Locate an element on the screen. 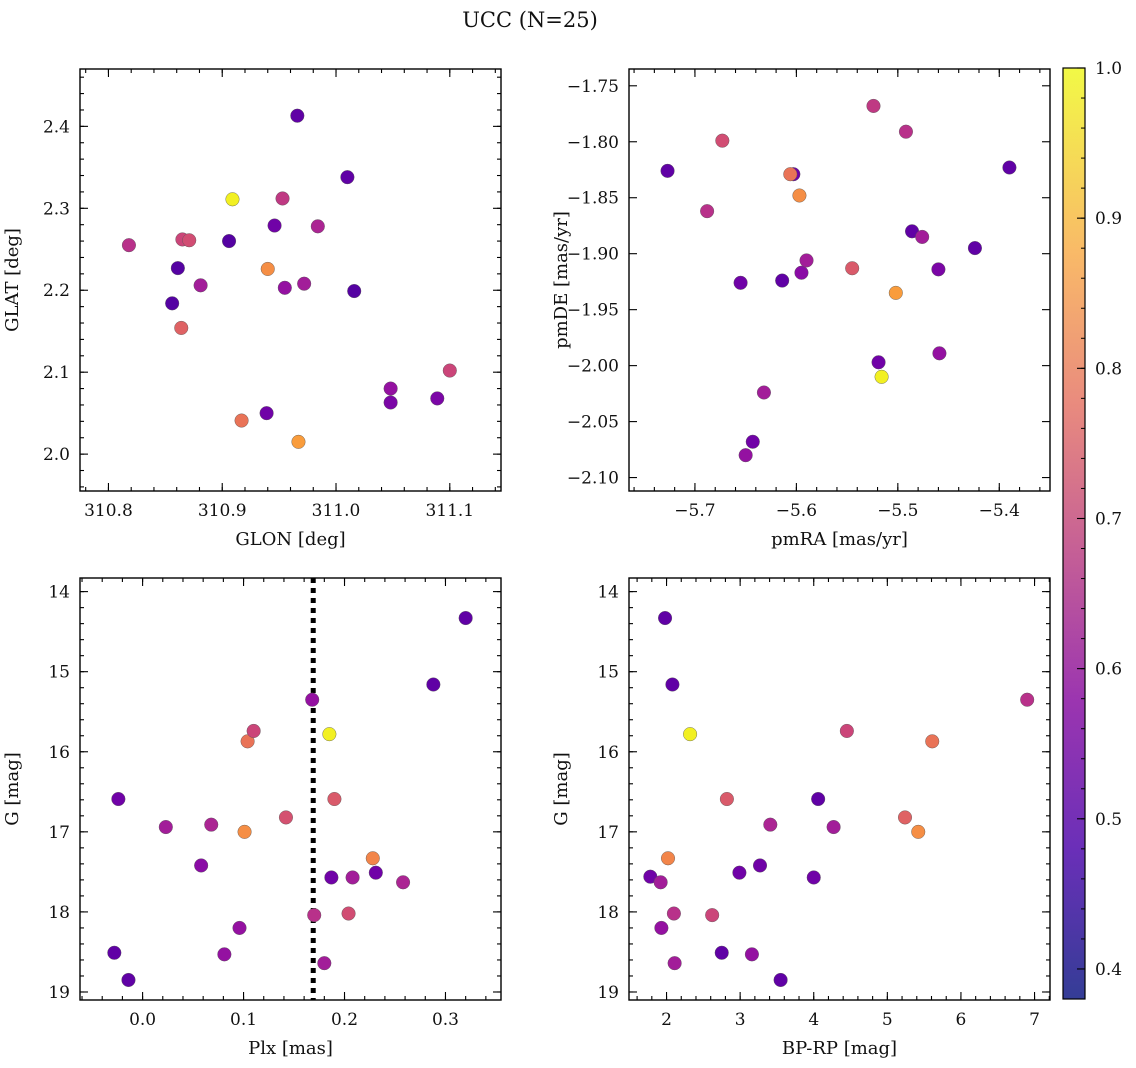  colorbar: 0.4 0.5 0.6 0.7 0.8 0.9 1.0 is located at coordinates (1092, 529).